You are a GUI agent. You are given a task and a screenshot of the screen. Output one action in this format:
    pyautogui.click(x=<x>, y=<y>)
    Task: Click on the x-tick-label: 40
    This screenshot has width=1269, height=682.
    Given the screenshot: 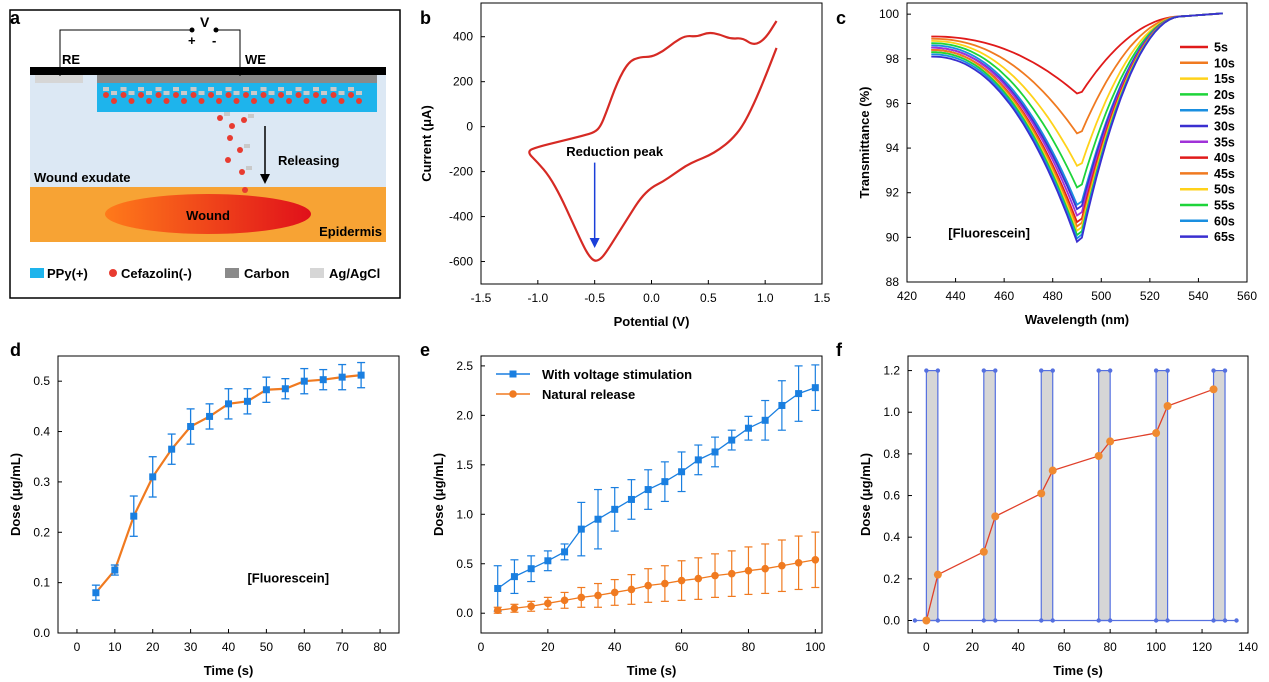 What is the action you would take?
    pyautogui.click(x=615, y=647)
    